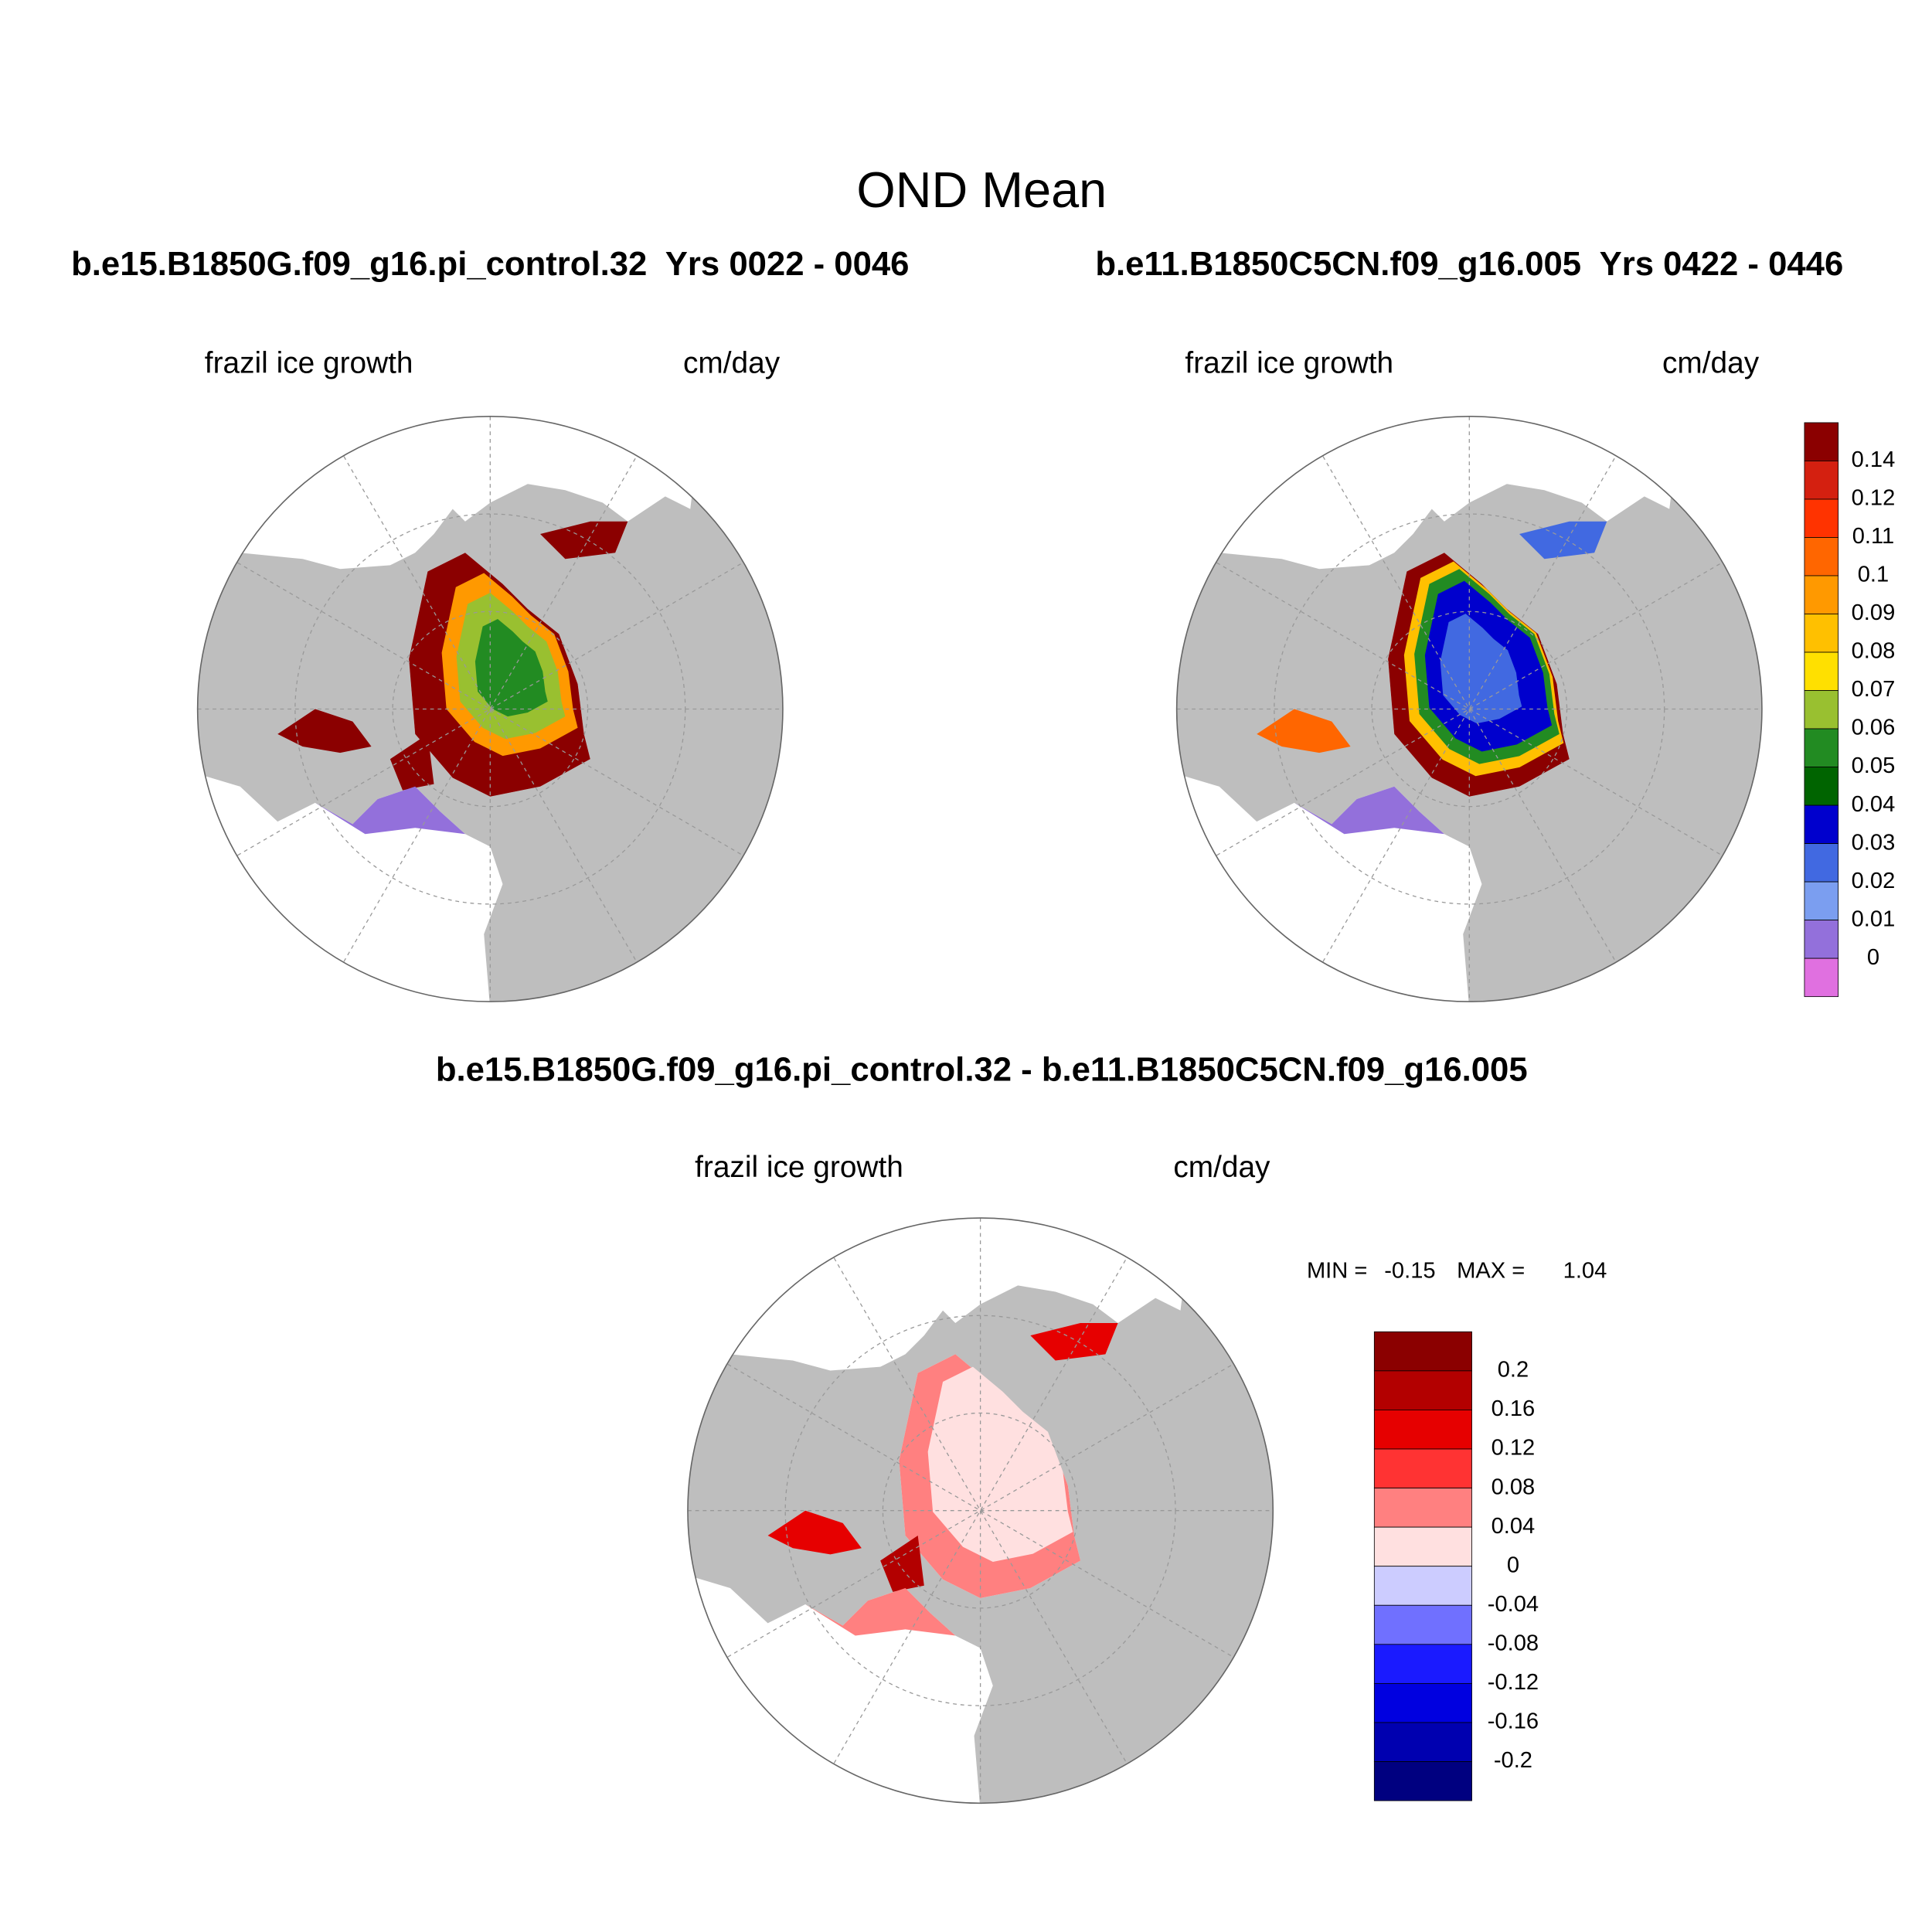 The width and height of the screenshot is (1932, 1932). Describe the element at coordinates (1513, 1643) in the screenshot. I see `colorbar-label: -0.08` at that location.